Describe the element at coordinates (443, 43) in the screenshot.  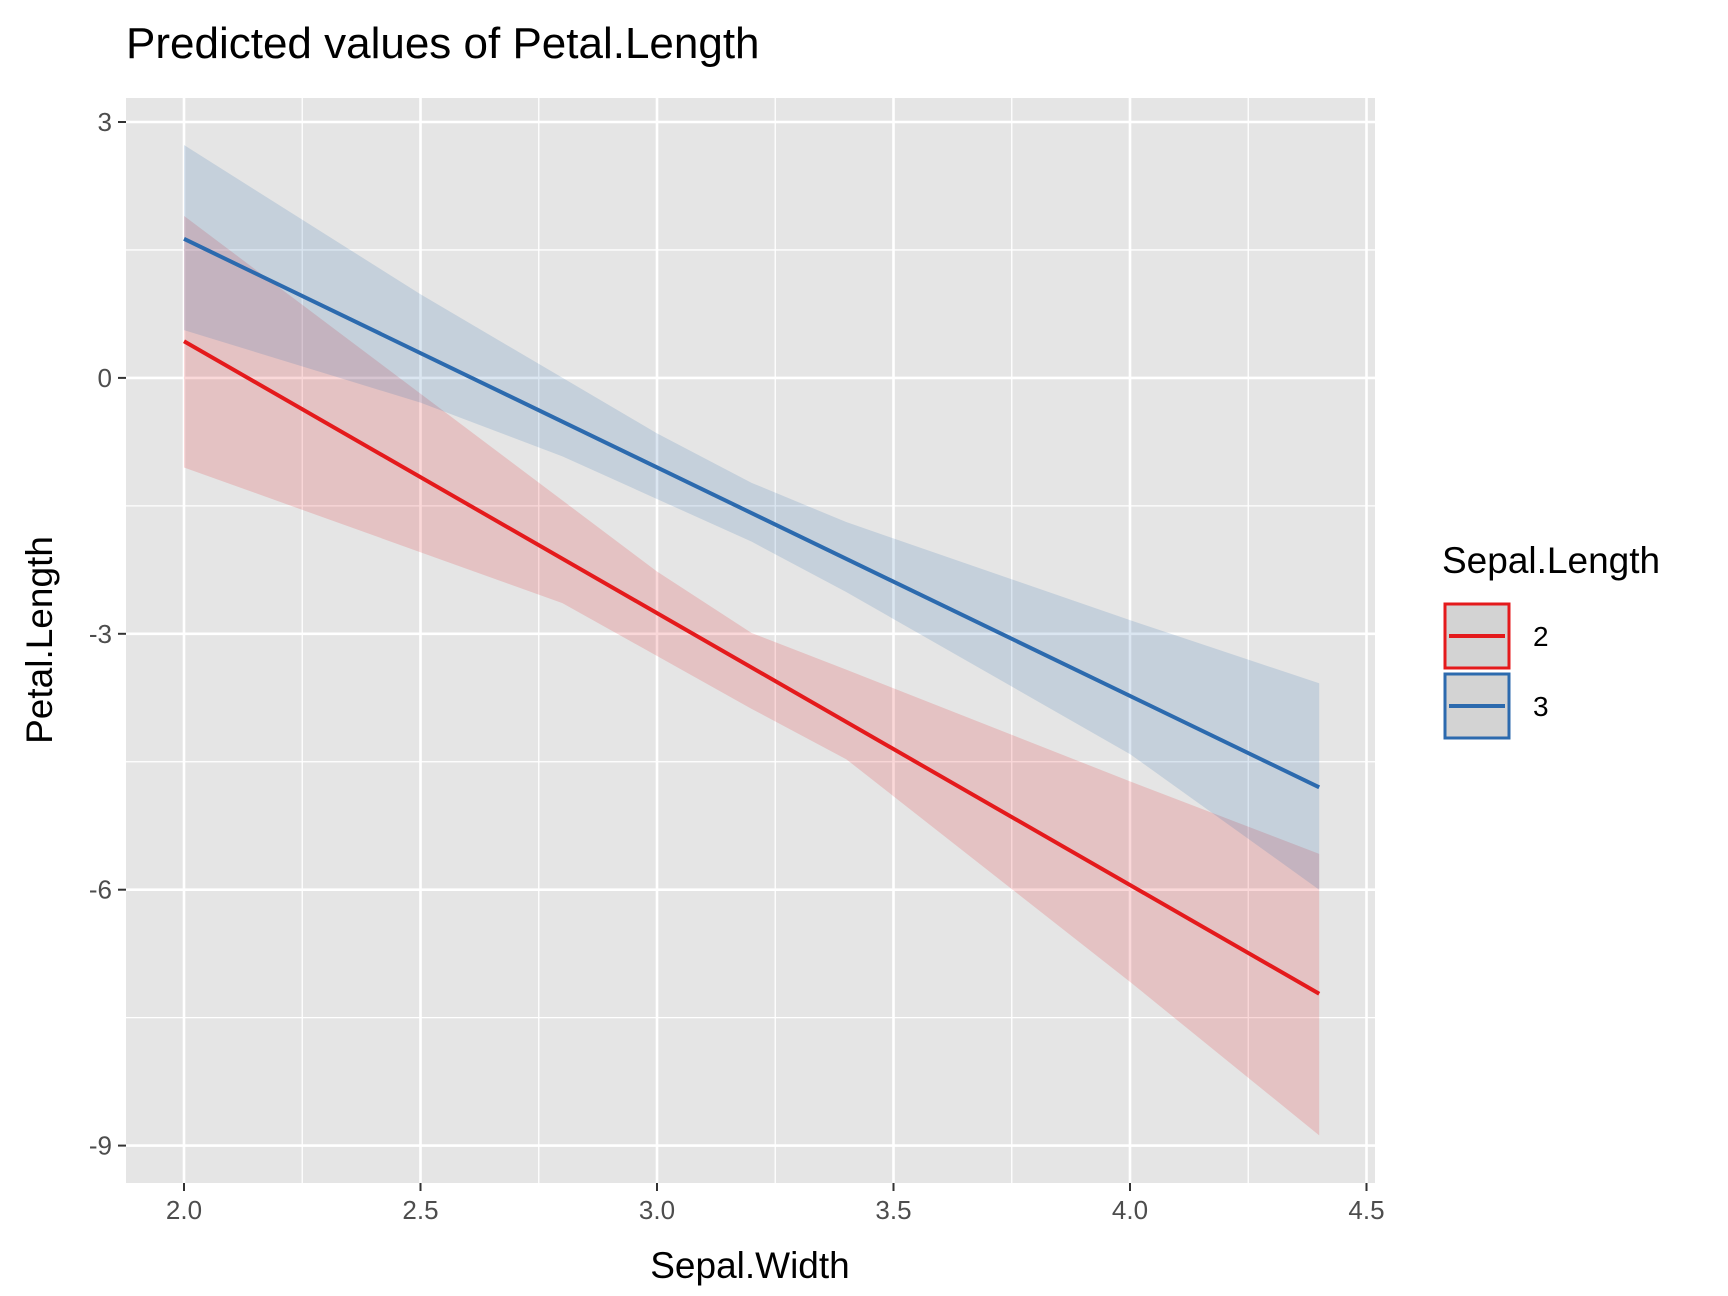
I see `chart-title: Predicted values of Petal.Length` at that location.